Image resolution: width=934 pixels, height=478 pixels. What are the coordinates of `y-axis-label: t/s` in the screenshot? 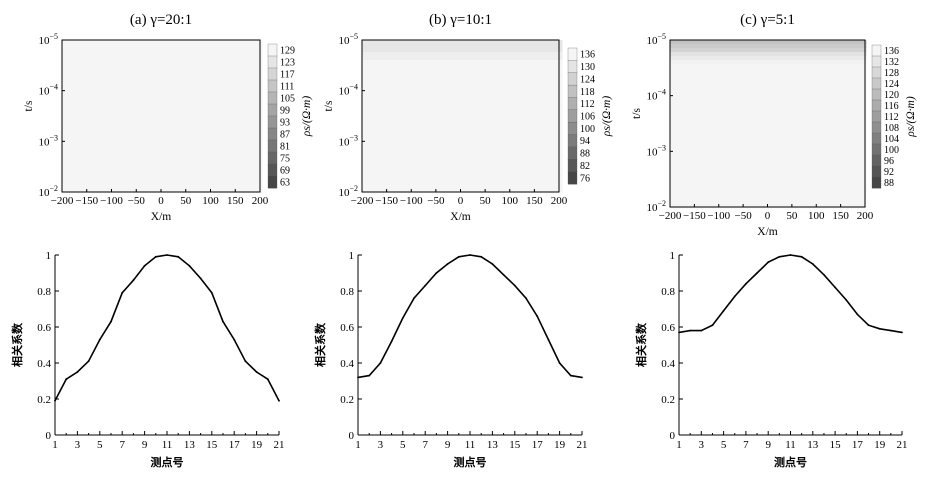 It's located at (329, 105).